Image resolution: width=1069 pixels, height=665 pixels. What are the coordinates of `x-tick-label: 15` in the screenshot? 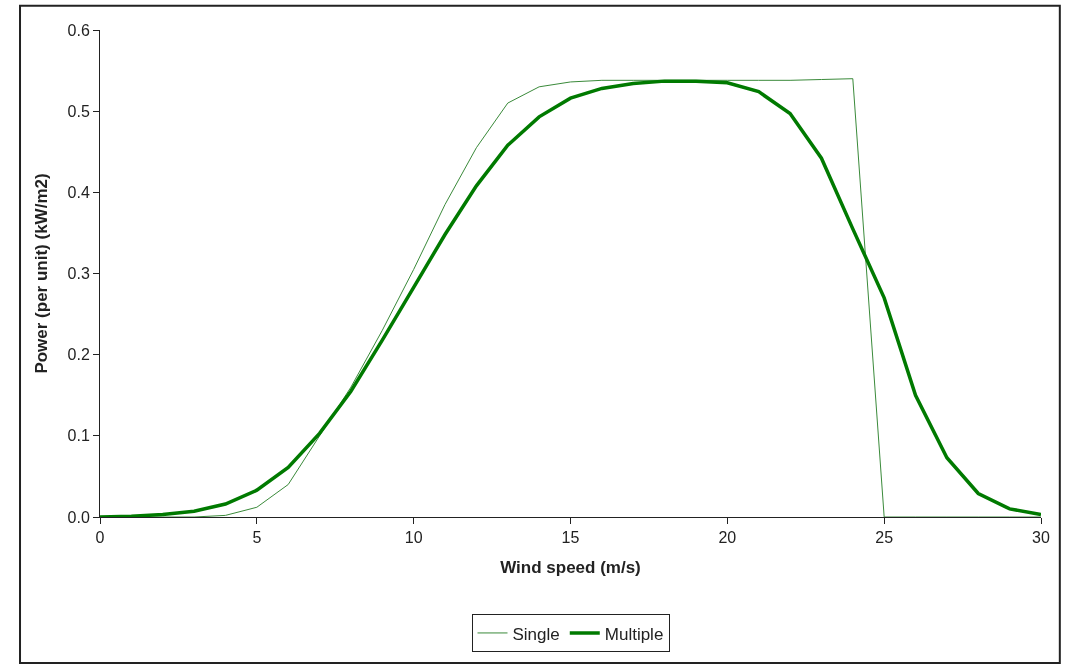 It's located at (570, 538).